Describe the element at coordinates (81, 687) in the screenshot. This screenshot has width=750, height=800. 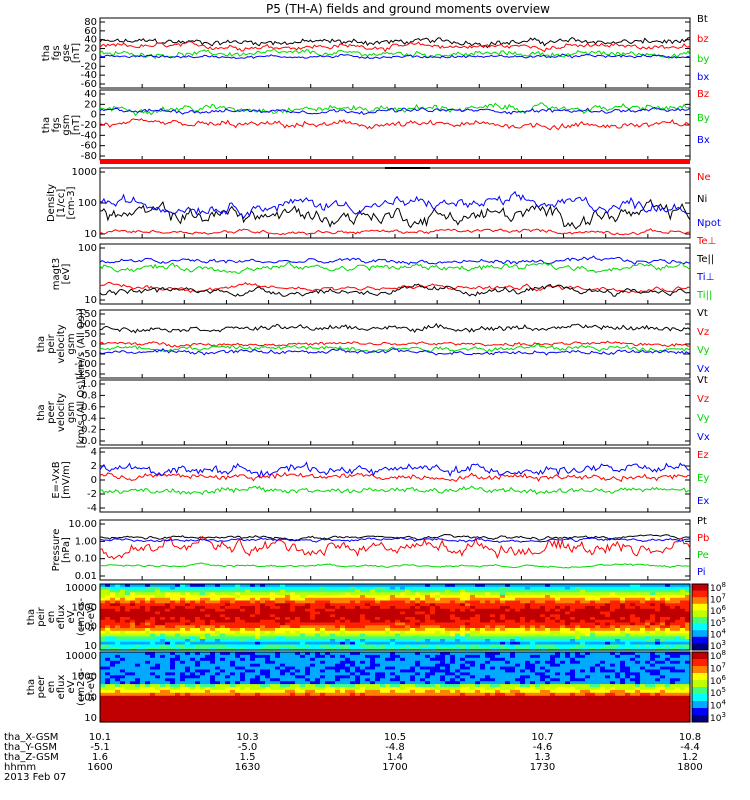
I see `y-axis-label: (cm2-s-` at that location.